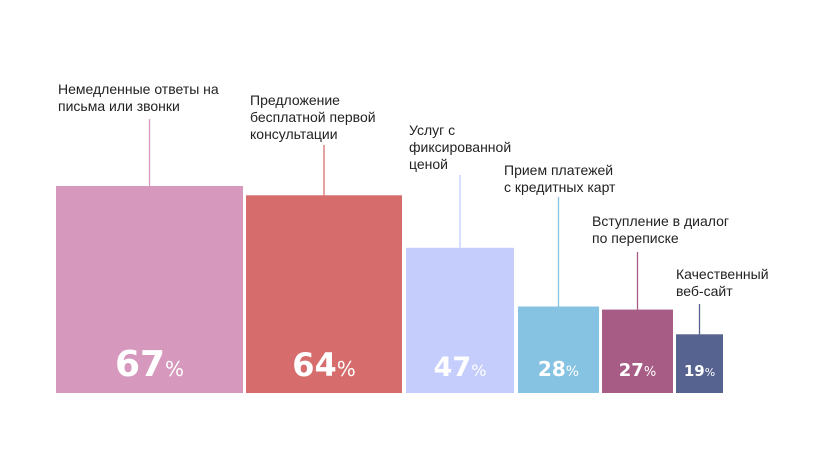 The height and width of the screenshot is (458, 816). I want to click on bar-value-label: 27%, so click(637, 370).